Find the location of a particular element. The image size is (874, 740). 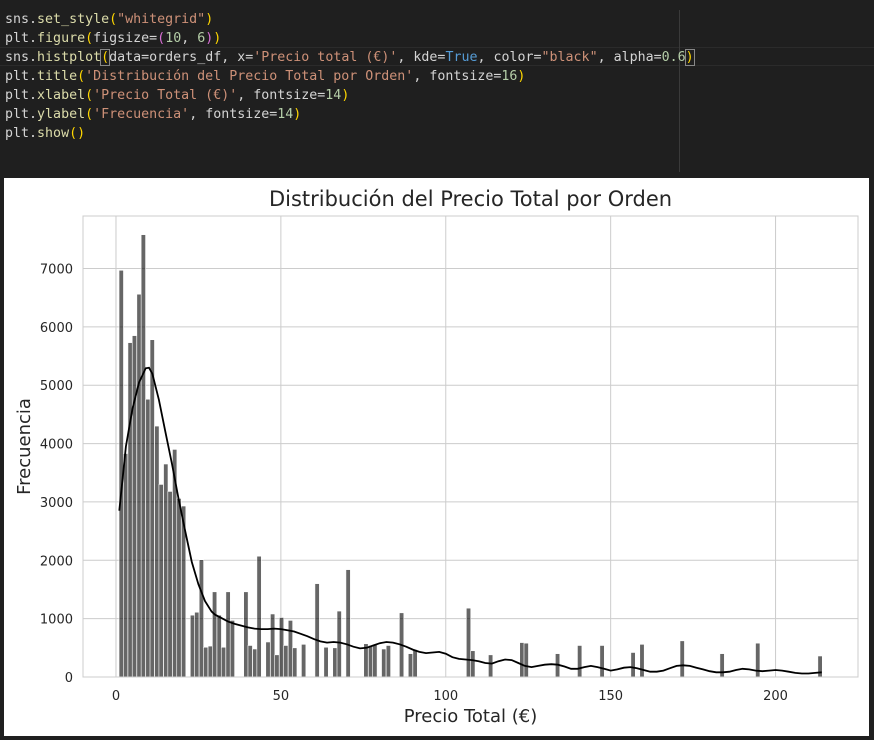

code-line: plt.ylabel('Frecuencia', fontsize=14) is located at coordinates (349, 114).